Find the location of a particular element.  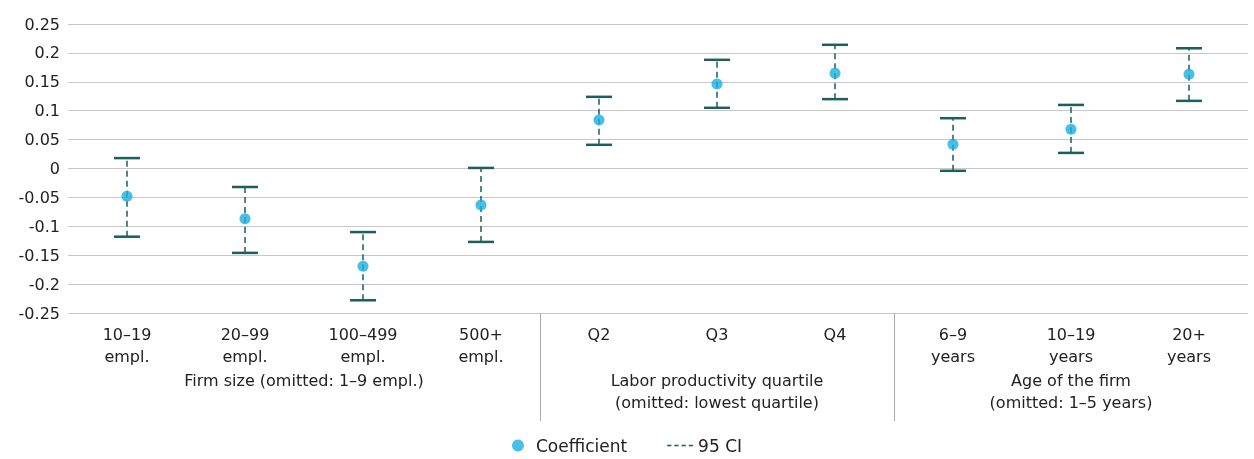

text: 95 CI is located at coordinates (720, 445).